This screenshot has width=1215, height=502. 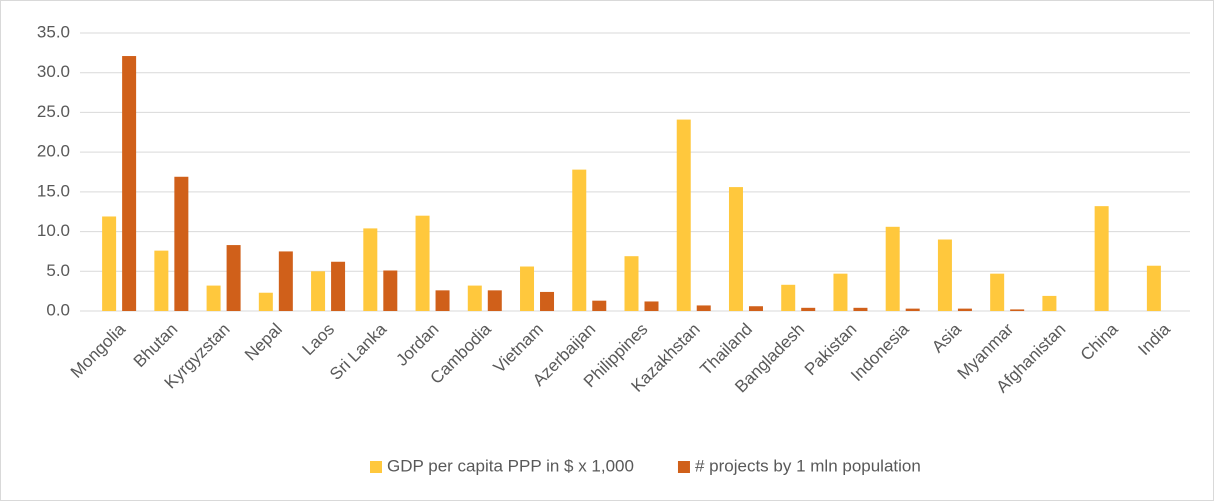 I want to click on y-tick-label: 0.0, so click(x=58, y=309).